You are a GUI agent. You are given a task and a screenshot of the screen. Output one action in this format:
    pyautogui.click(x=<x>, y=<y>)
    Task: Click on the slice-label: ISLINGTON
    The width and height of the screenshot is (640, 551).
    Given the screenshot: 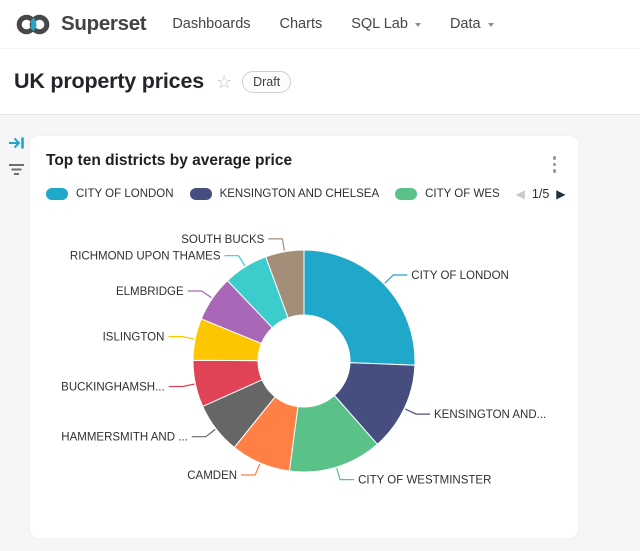 What is the action you would take?
    pyautogui.click(x=134, y=338)
    